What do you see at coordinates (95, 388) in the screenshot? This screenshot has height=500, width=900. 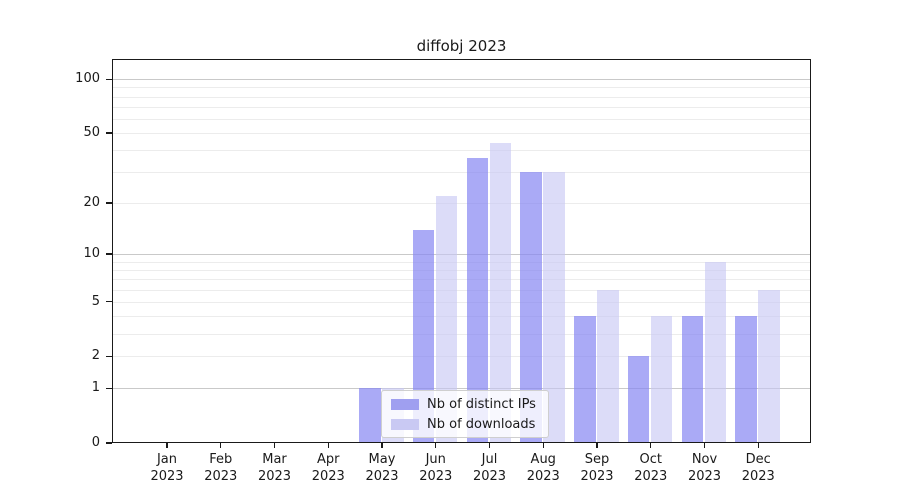 I see `y-tick-label: 1` at bounding box center [95, 388].